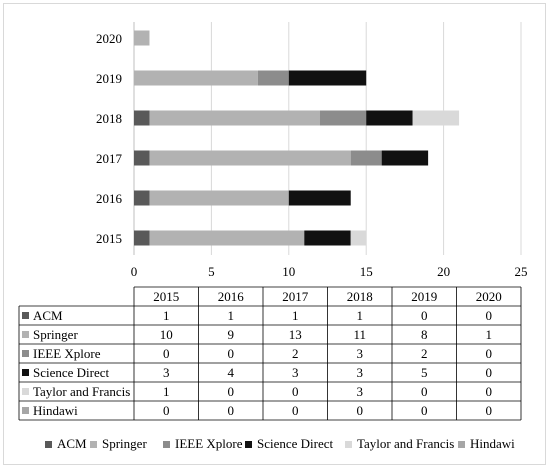  I want to click on table-header: 2017, so click(295, 296).